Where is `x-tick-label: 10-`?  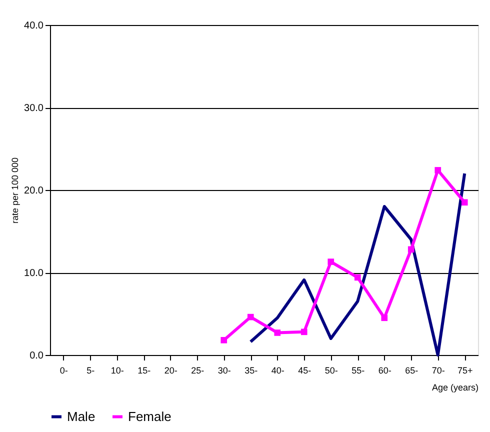
x-tick-label: 10- is located at coordinates (117, 371).